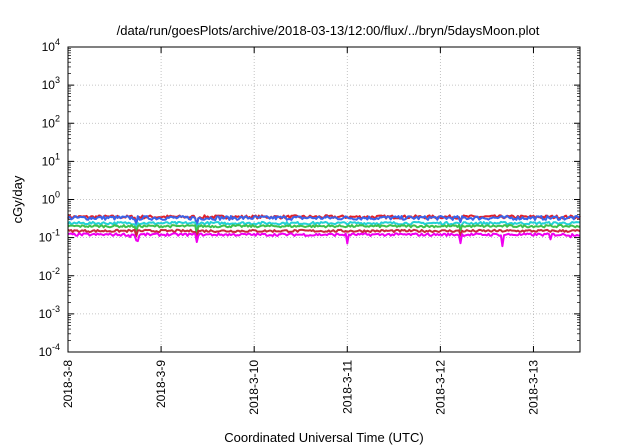 The width and height of the screenshot is (640, 448). I want to click on y-tick-label: 10⁰, so click(51, 198).